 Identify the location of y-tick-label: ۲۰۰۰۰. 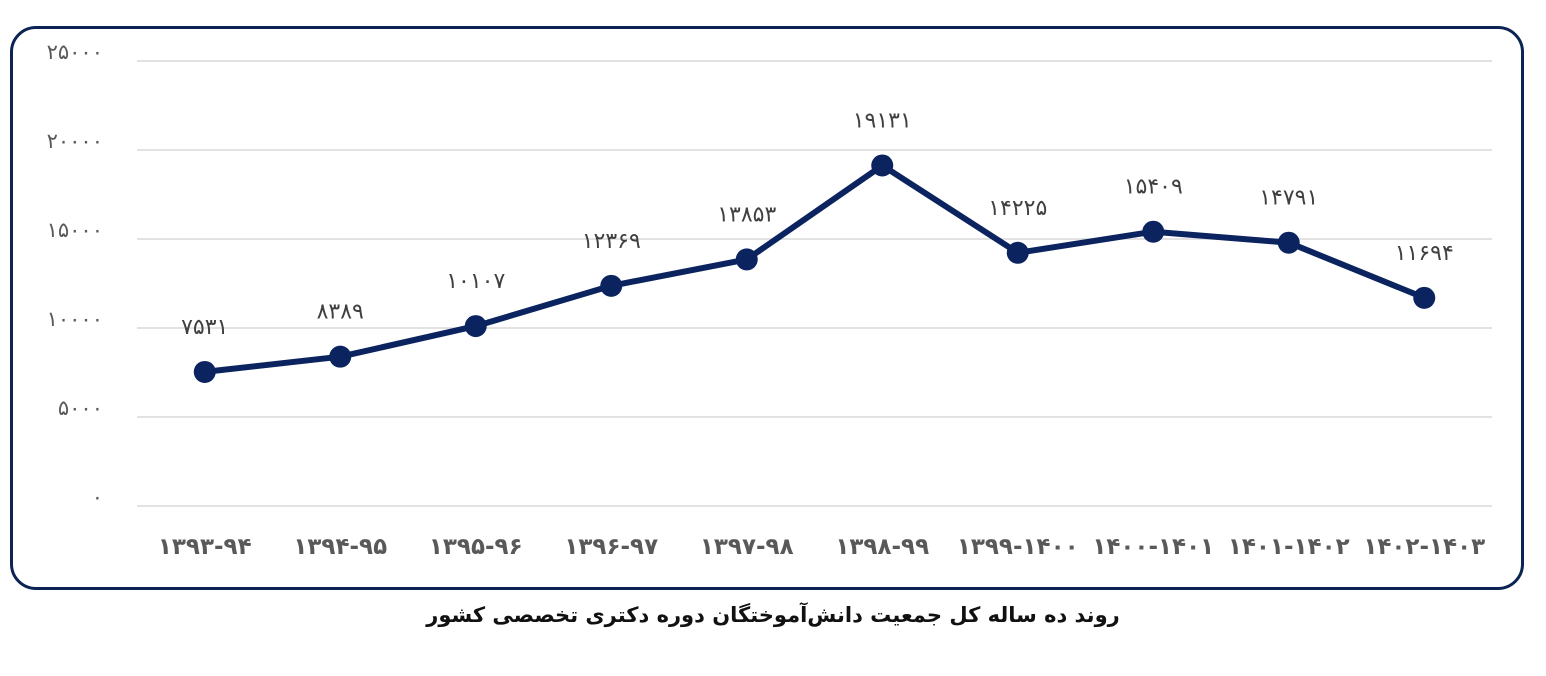
(75, 141).